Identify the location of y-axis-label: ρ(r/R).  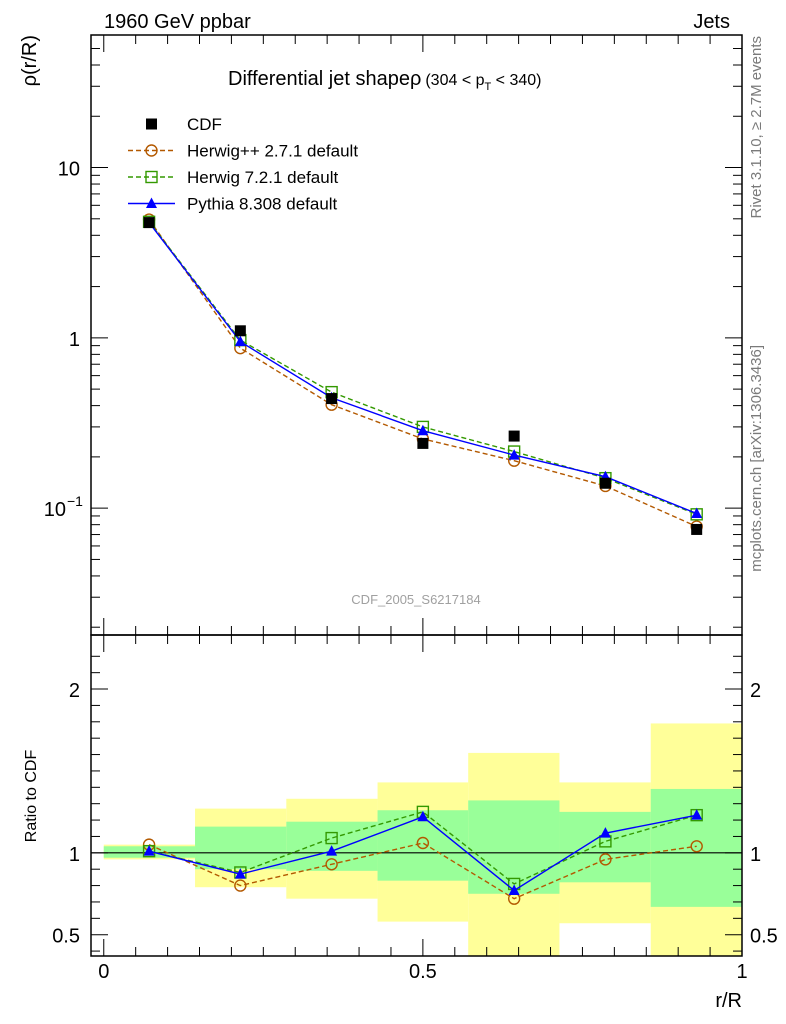
(30, 60).